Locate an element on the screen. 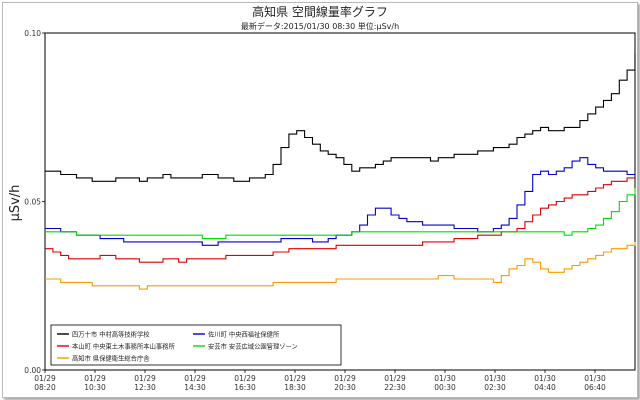 The width and height of the screenshot is (640, 400). legend-label: 本山町 中央東土木事務所本山事務所 is located at coordinates (123, 345).